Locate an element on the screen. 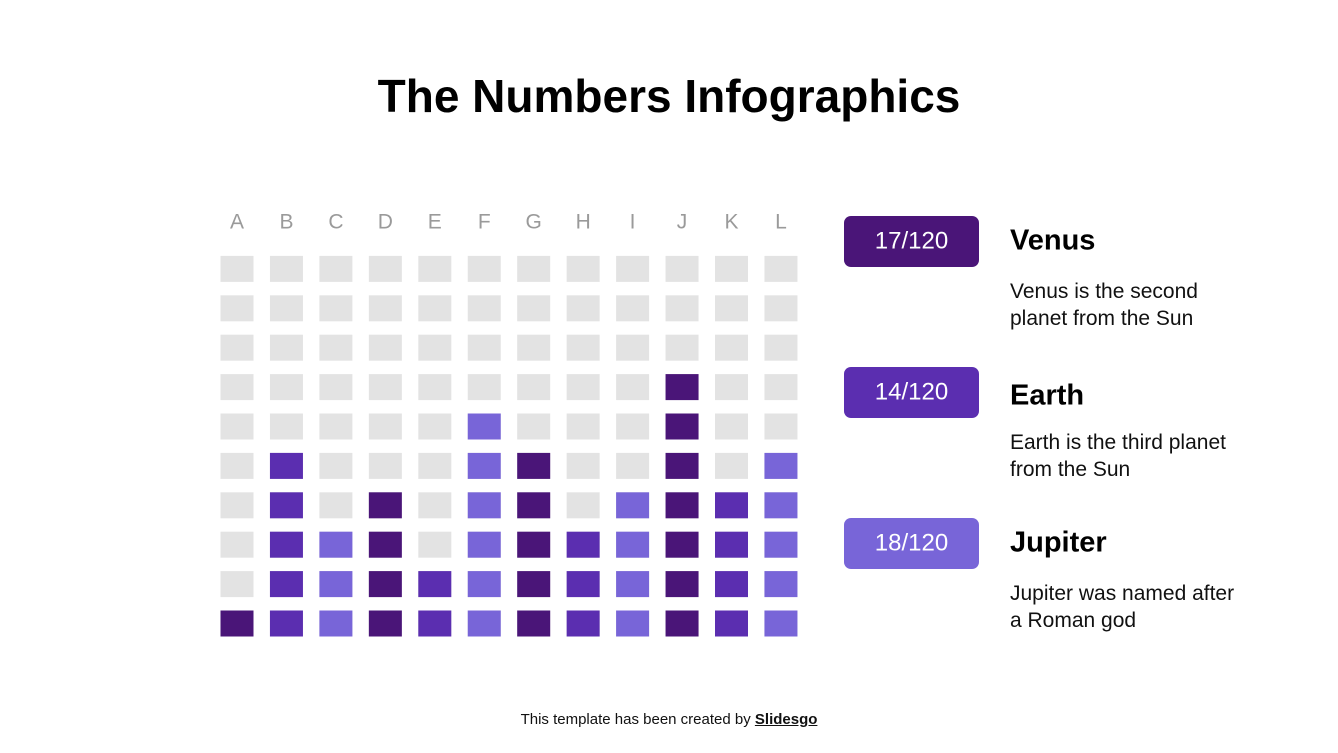  column-label: C is located at coordinates (335, 222).